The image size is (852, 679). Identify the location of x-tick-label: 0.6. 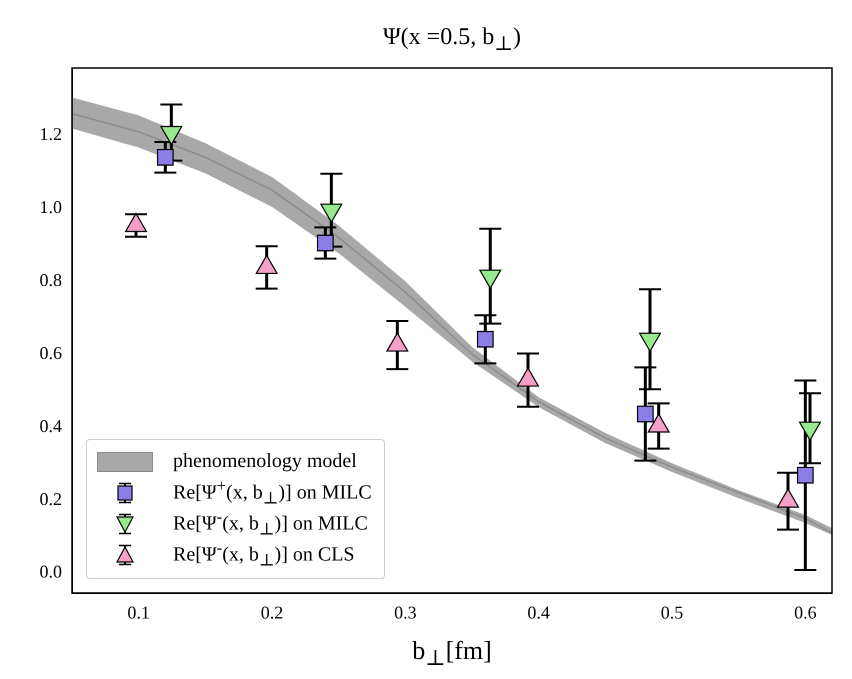
(805, 612).